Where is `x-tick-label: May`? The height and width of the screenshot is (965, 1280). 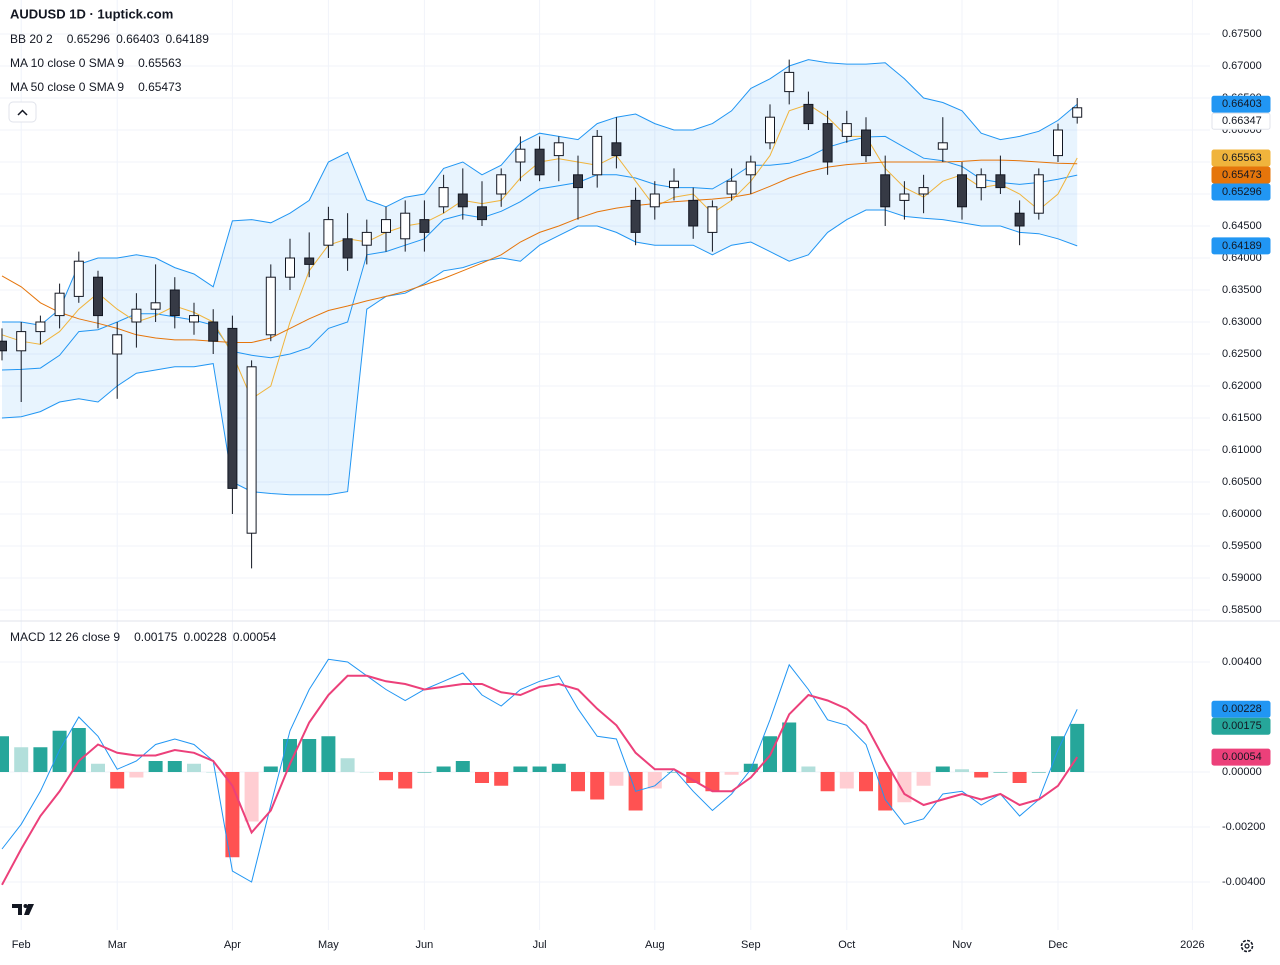 x-tick-label: May is located at coordinates (328, 945).